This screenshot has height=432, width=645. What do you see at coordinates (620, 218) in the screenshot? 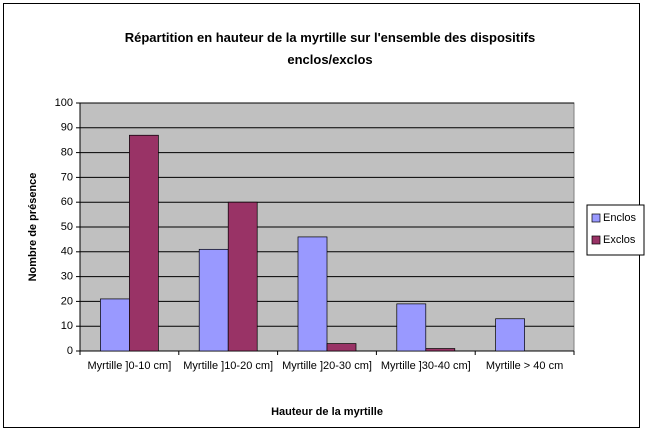
I see `legend-label: Enclos` at bounding box center [620, 218].